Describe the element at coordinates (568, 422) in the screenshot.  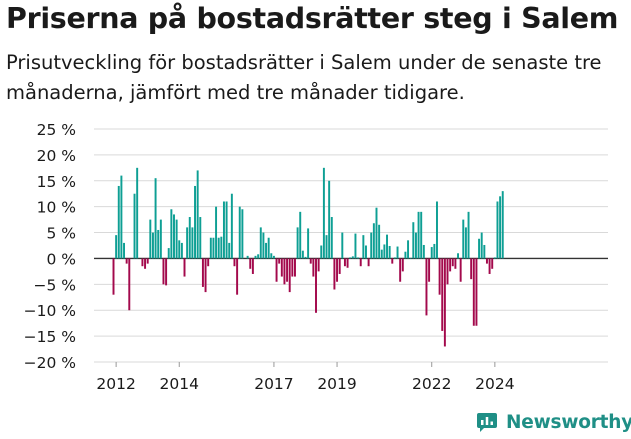
I see `brand-name: Newsworthy` at that location.